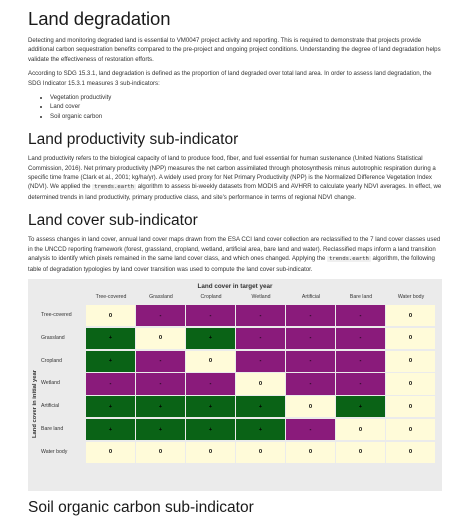 This screenshot has height=520, width=460. What do you see at coordinates (56, 314) in the screenshot?
I see `matrix-row-header: Tree-covered` at bounding box center [56, 314].